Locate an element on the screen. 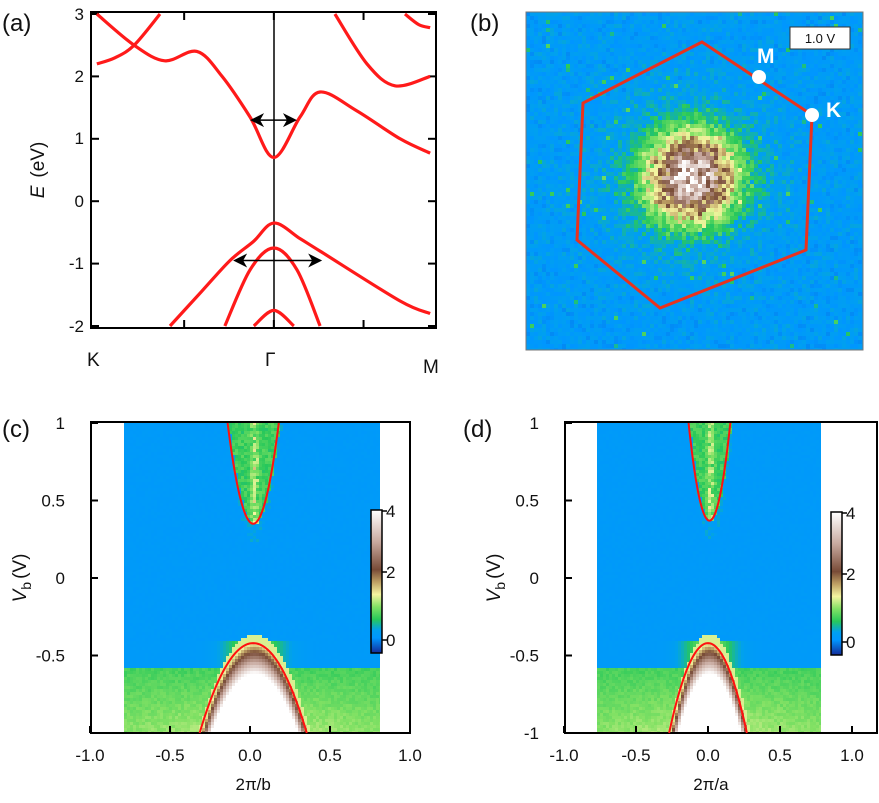 The width and height of the screenshot is (879, 803). panel-c-colorbar is located at coordinates (376, 581).